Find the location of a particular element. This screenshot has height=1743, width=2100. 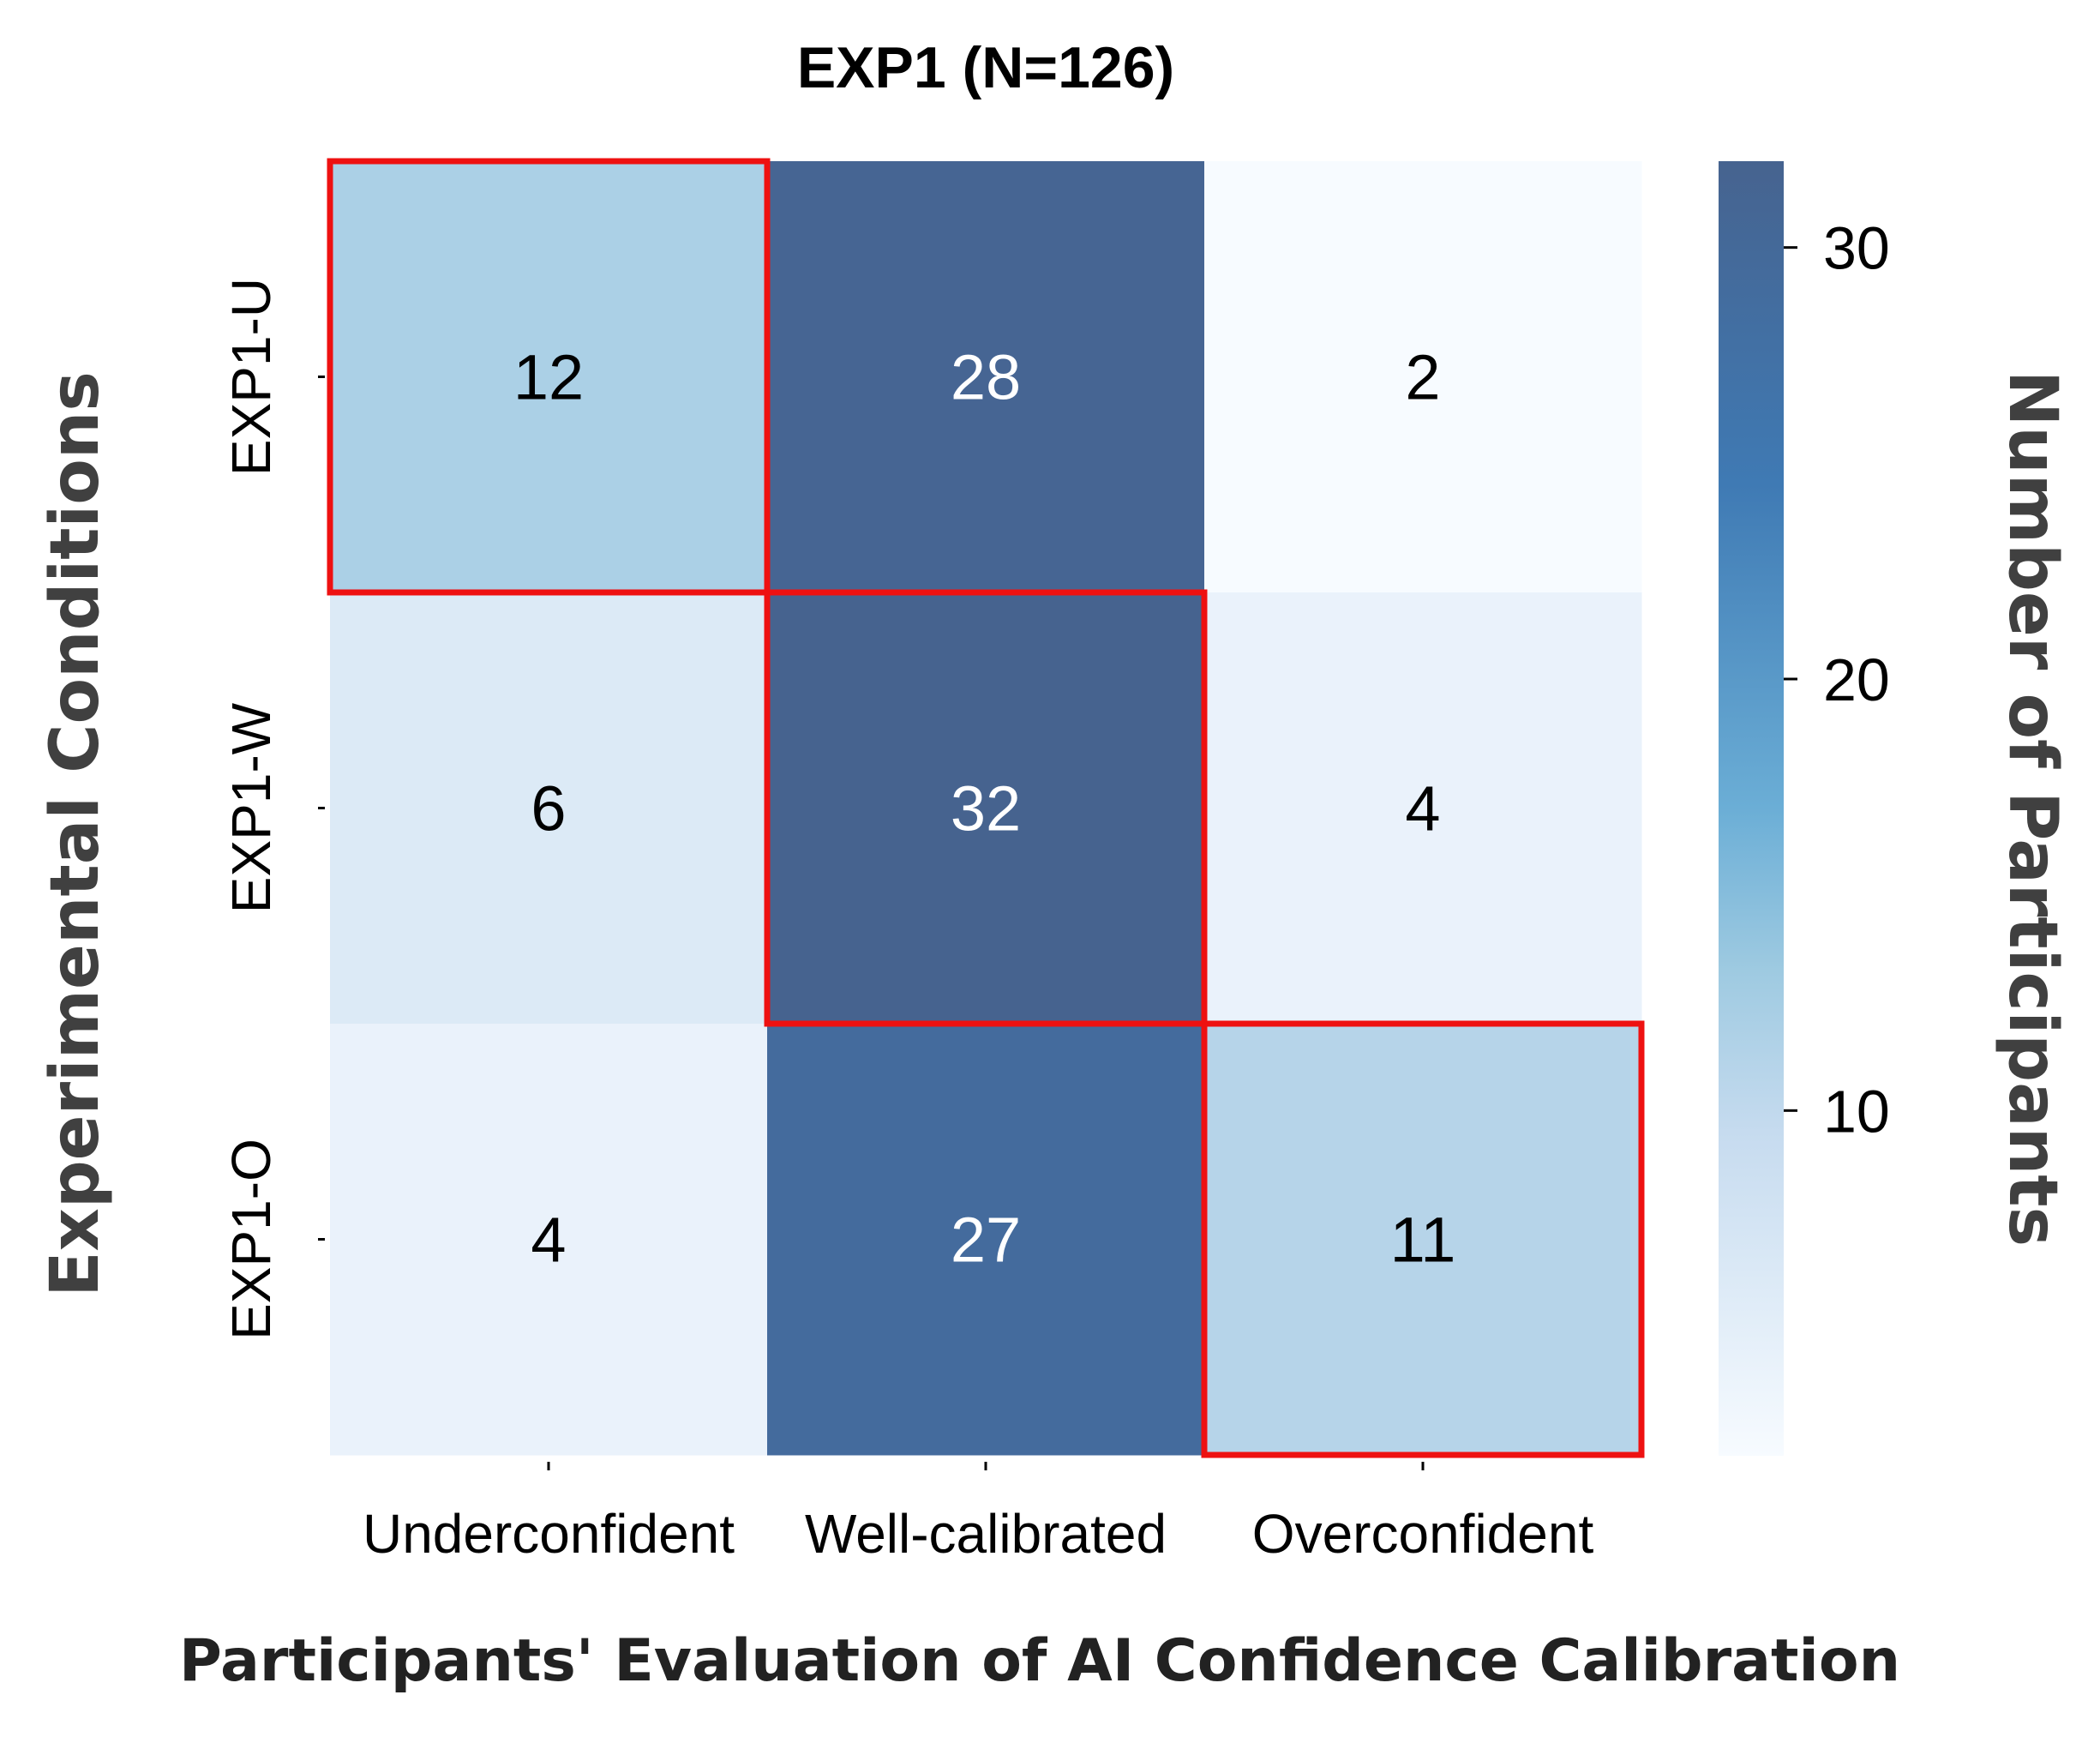

x-tick-label: Well-calibrated is located at coordinates (986, 1534).